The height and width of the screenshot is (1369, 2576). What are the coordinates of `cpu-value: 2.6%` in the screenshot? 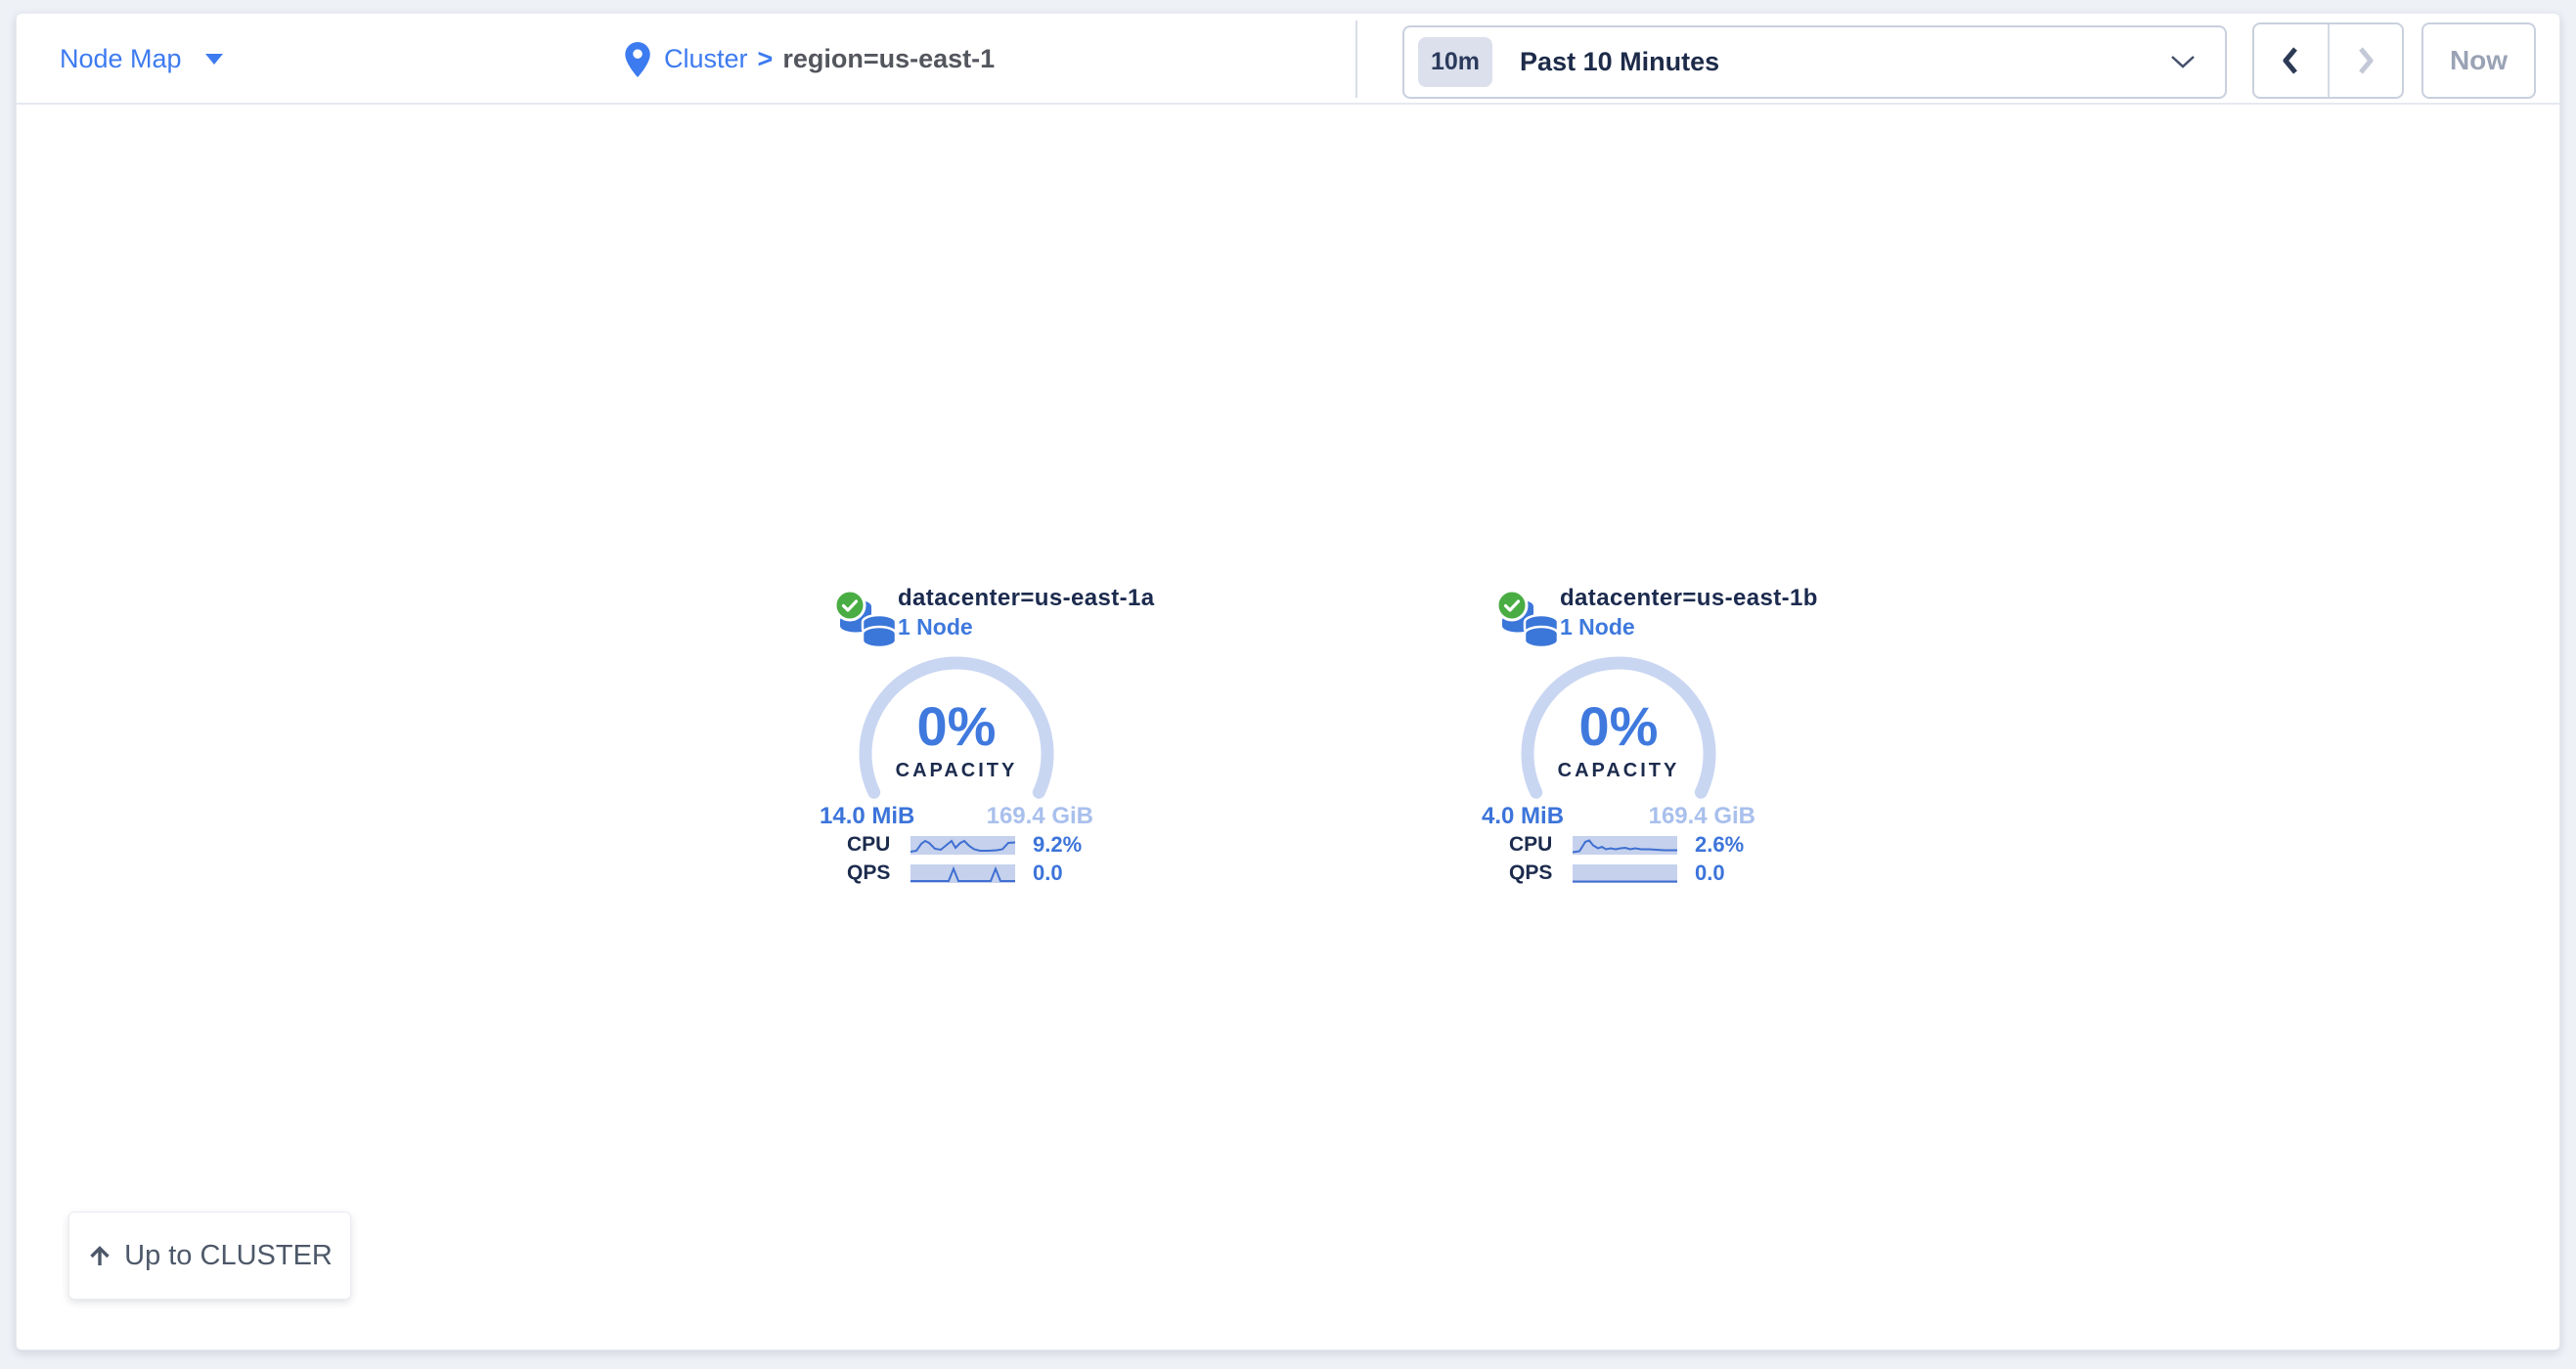 It's located at (1720, 844).